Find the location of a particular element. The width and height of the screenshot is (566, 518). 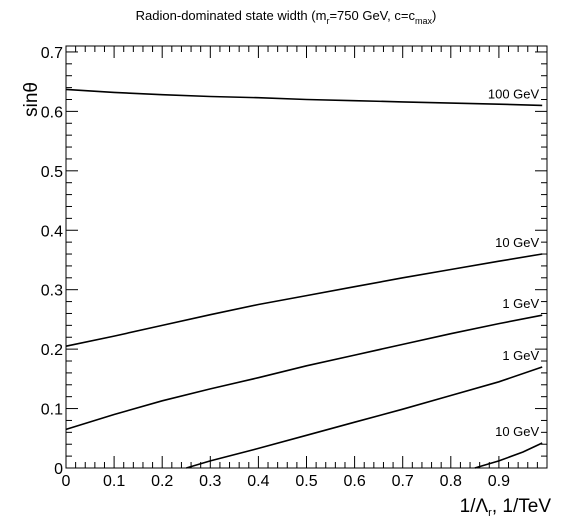

x-axis-label-tail: , 1/TeV is located at coordinates (521, 506).